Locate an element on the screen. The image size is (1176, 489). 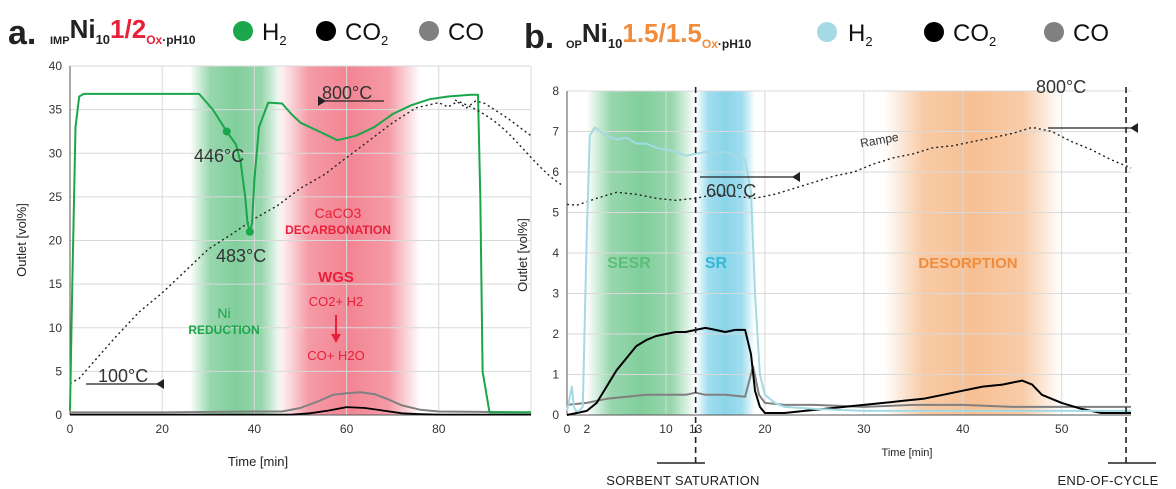
label-sr: SR is located at coordinates (716, 263).